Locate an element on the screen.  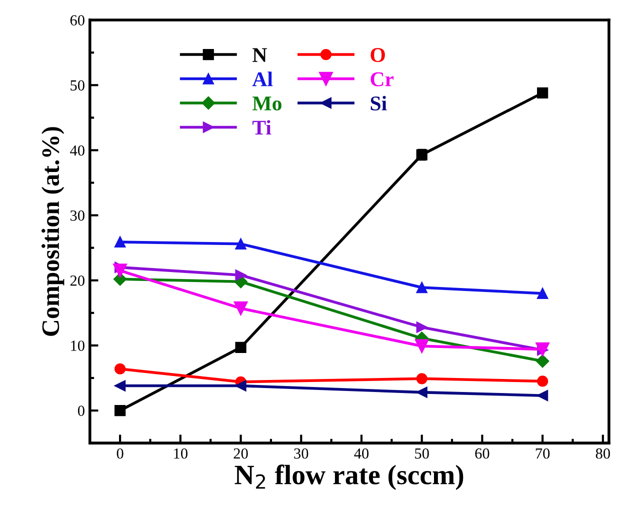
y-axis-title: Composition (at.%) is located at coordinates (53, 231).